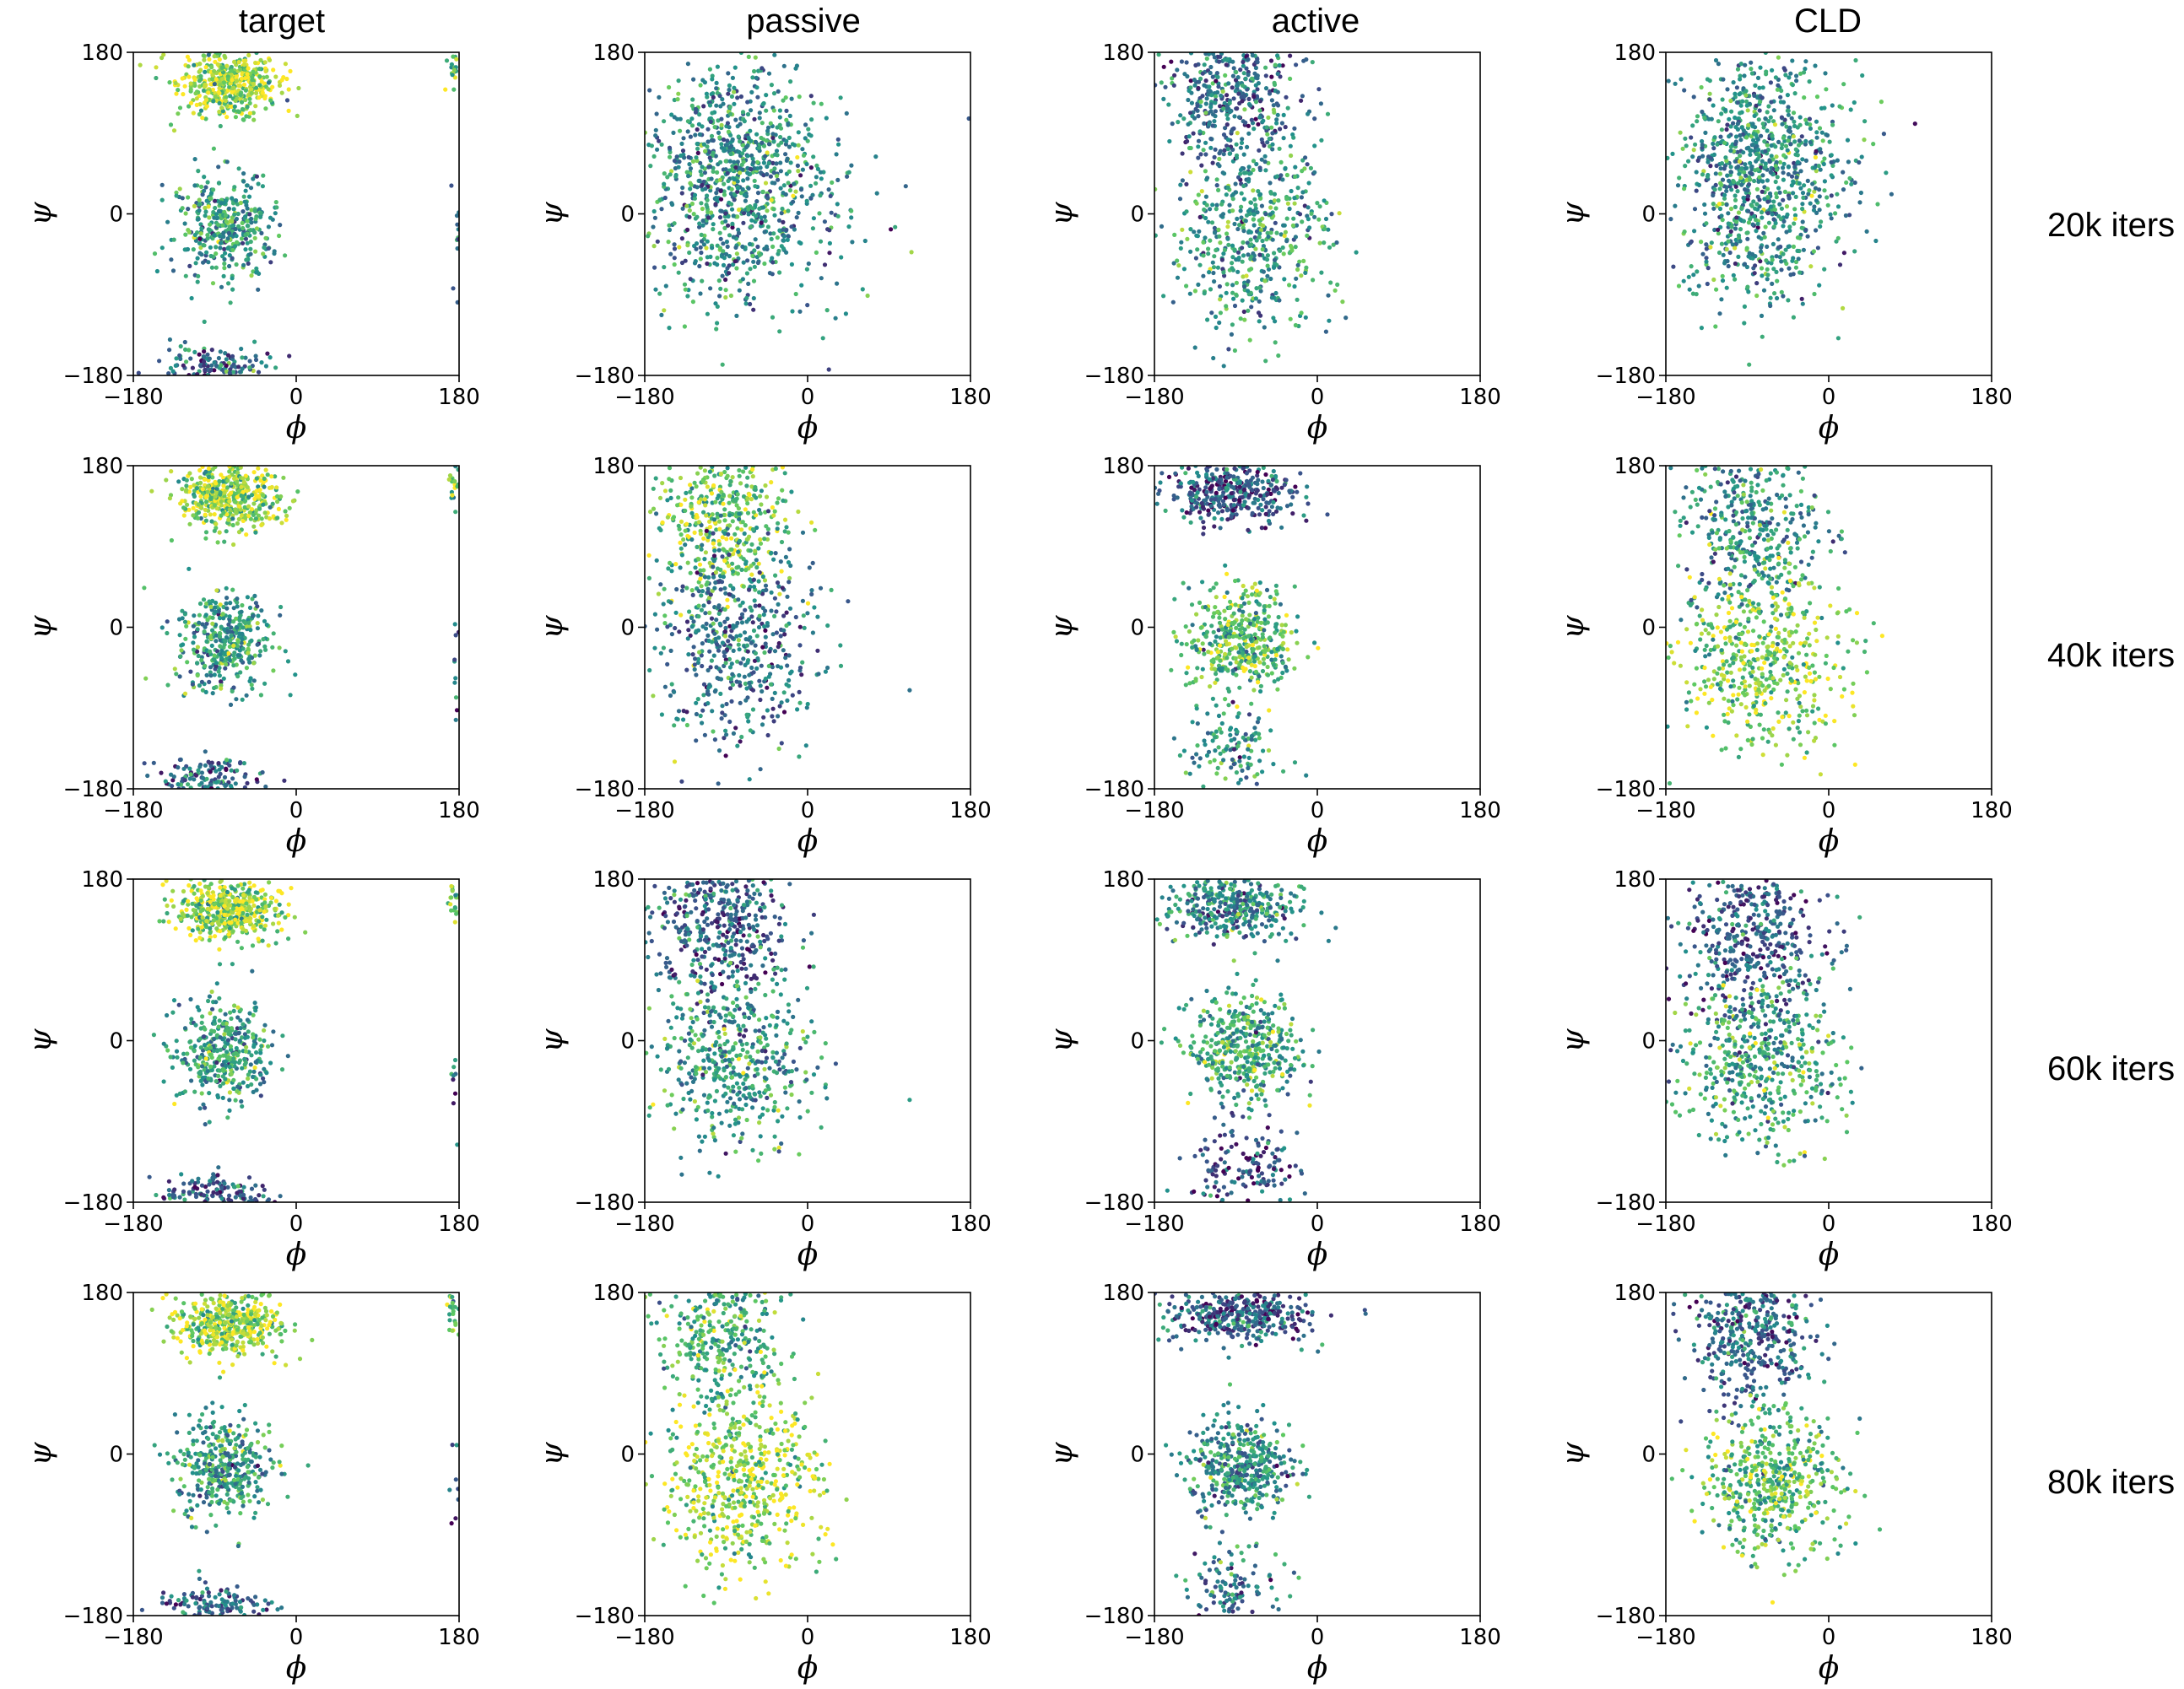 This screenshot has height=1689, width=2184. I want to click on row-label-20k: 20k iters, so click(2111, 225).